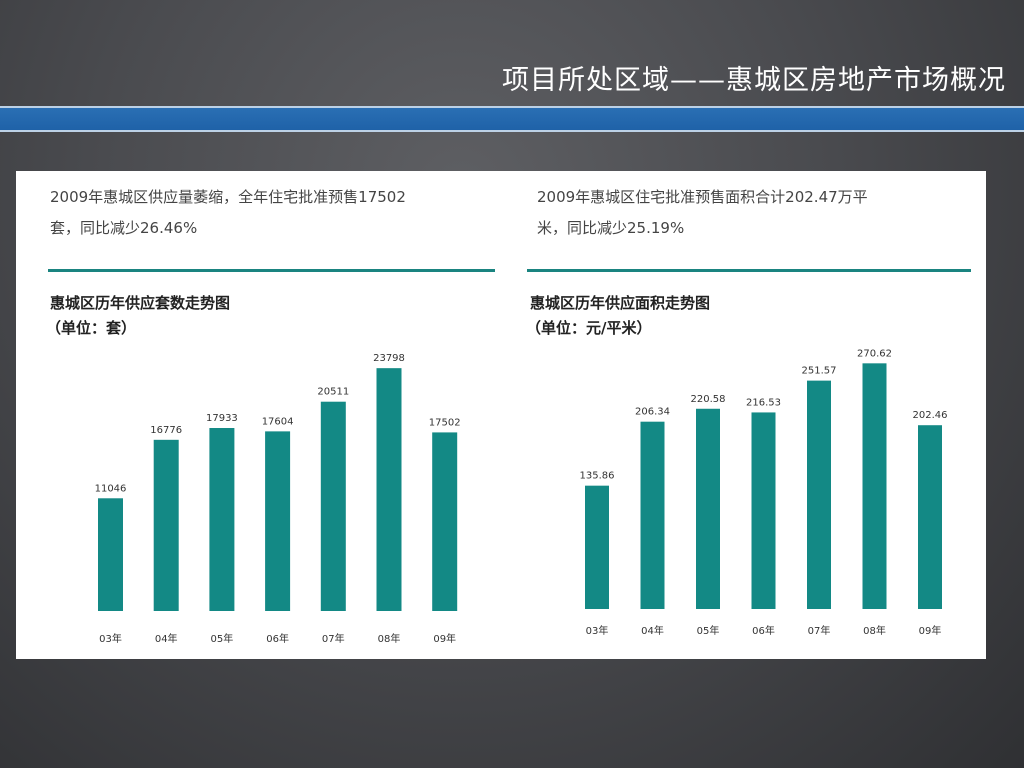  What do you see at coordinates (610, 228) in the screenshot?
I see `panel2-summary-line2: 米，同比减少25.19%` at bounding box center [610, 228].